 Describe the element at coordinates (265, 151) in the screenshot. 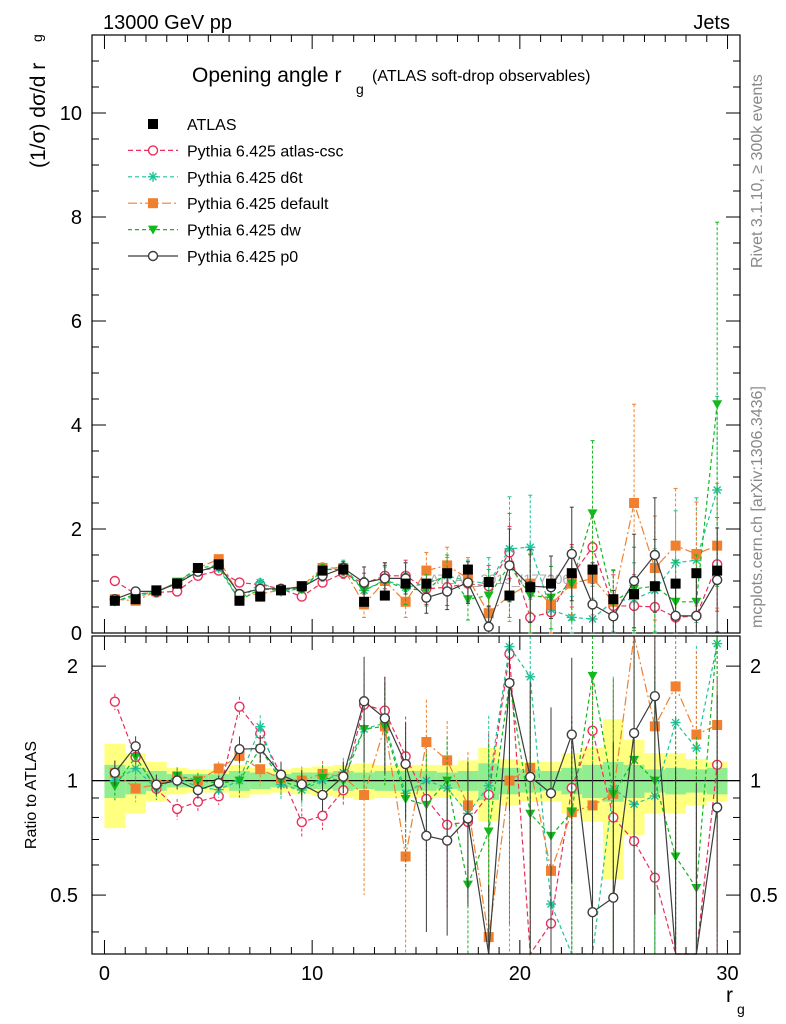

I see `legend-label: Pythia 6.425 atlas-csc` at that location.